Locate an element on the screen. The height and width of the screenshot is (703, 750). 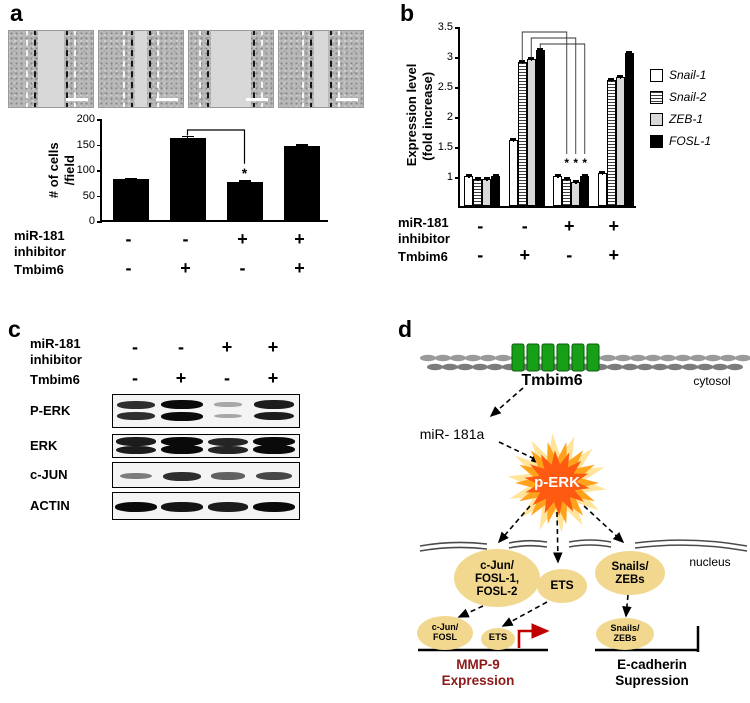
panel-c-mir181-sign: + is located at coordinates (227, 347).